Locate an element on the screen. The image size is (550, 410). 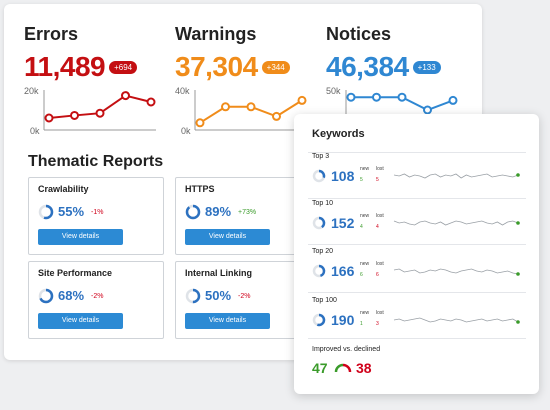
errors-axis-min: 0k is located at coordinates (35, 131).